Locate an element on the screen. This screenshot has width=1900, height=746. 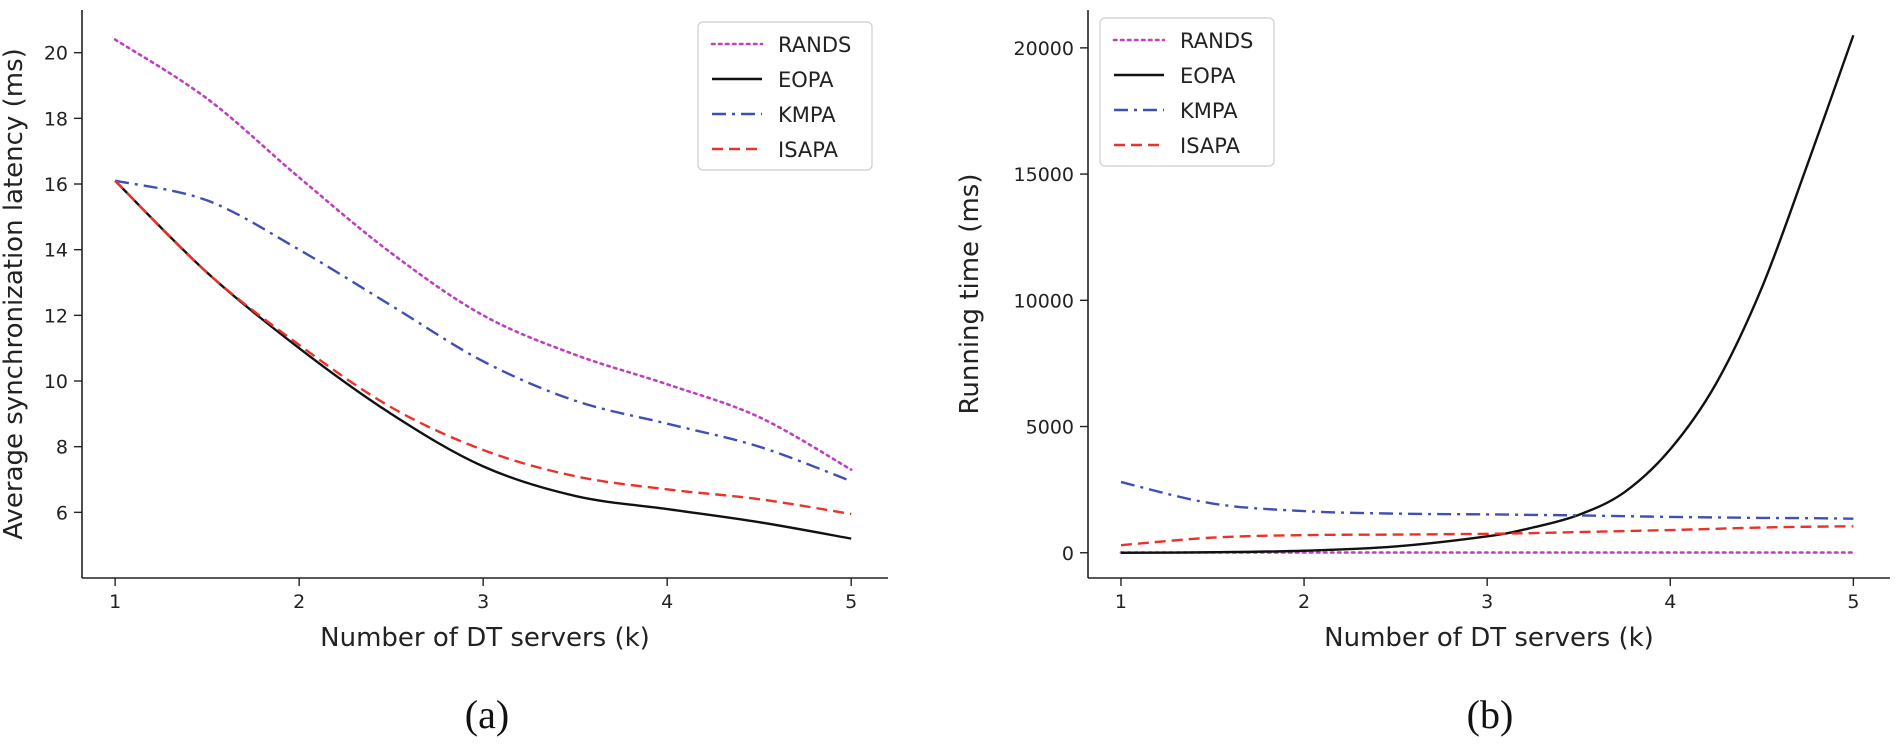
y-axis-label: Running time (ms) is located at coordinates (970, 294).